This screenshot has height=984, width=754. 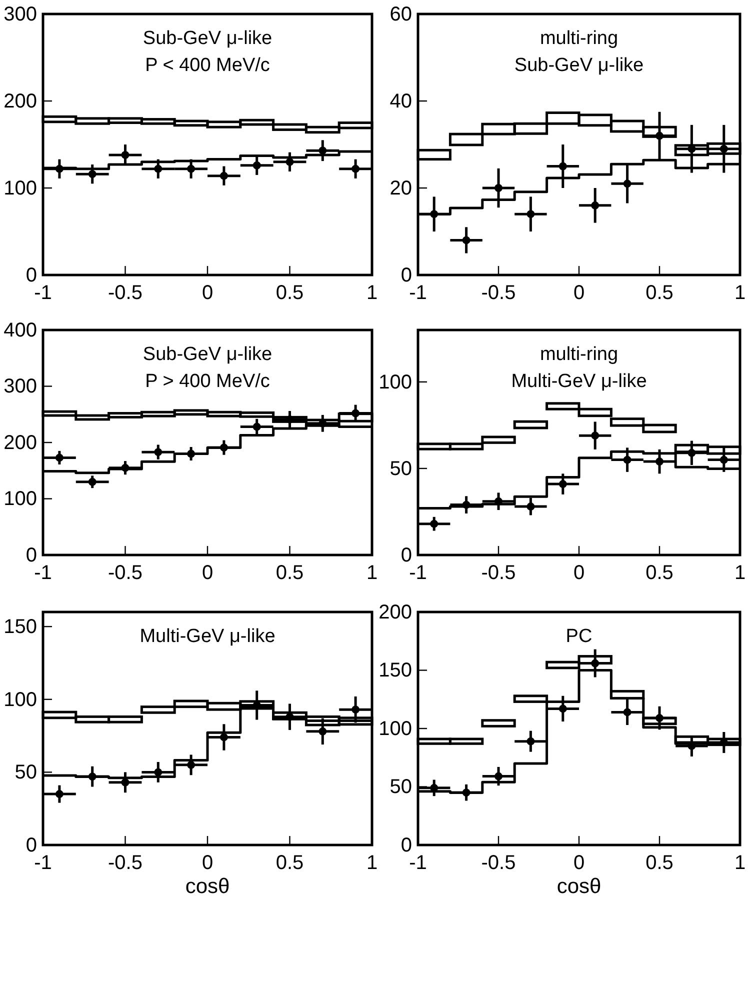 What do you see at coordinates (207, 381) in the screenshot?
I see `text: P > 400 MeV/c` at bounding box center [207, 381].